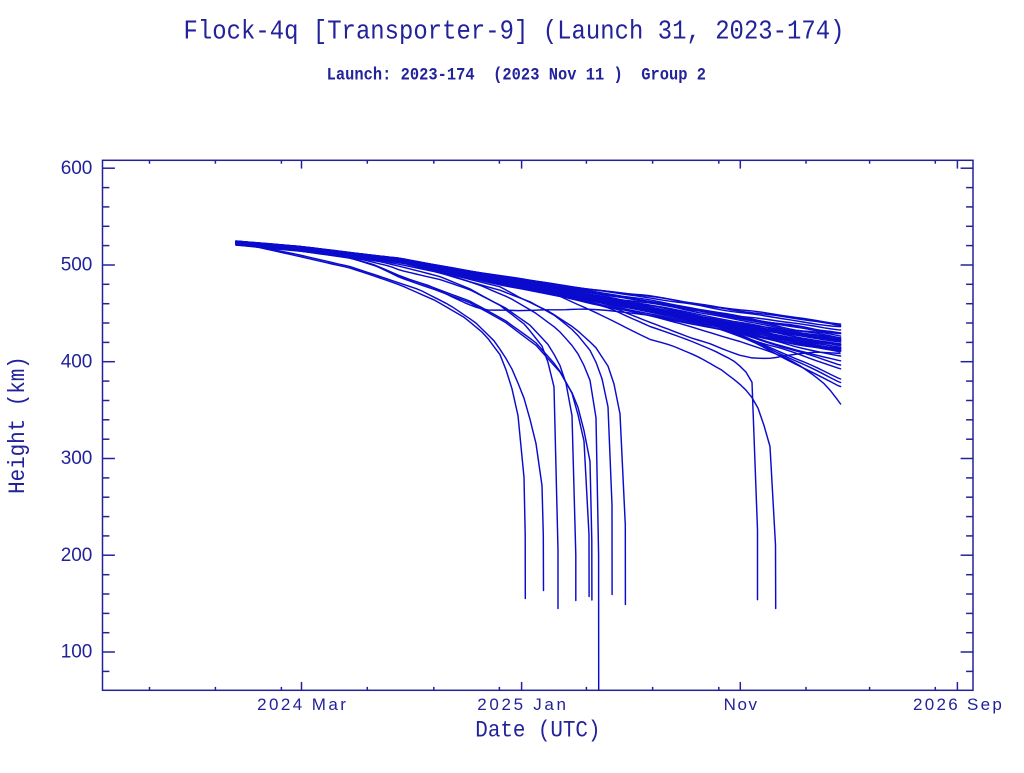 Image resolution: width=1024 pixels, height=773 pixels. I want to click on svg-text: 300, so click(77, 458).